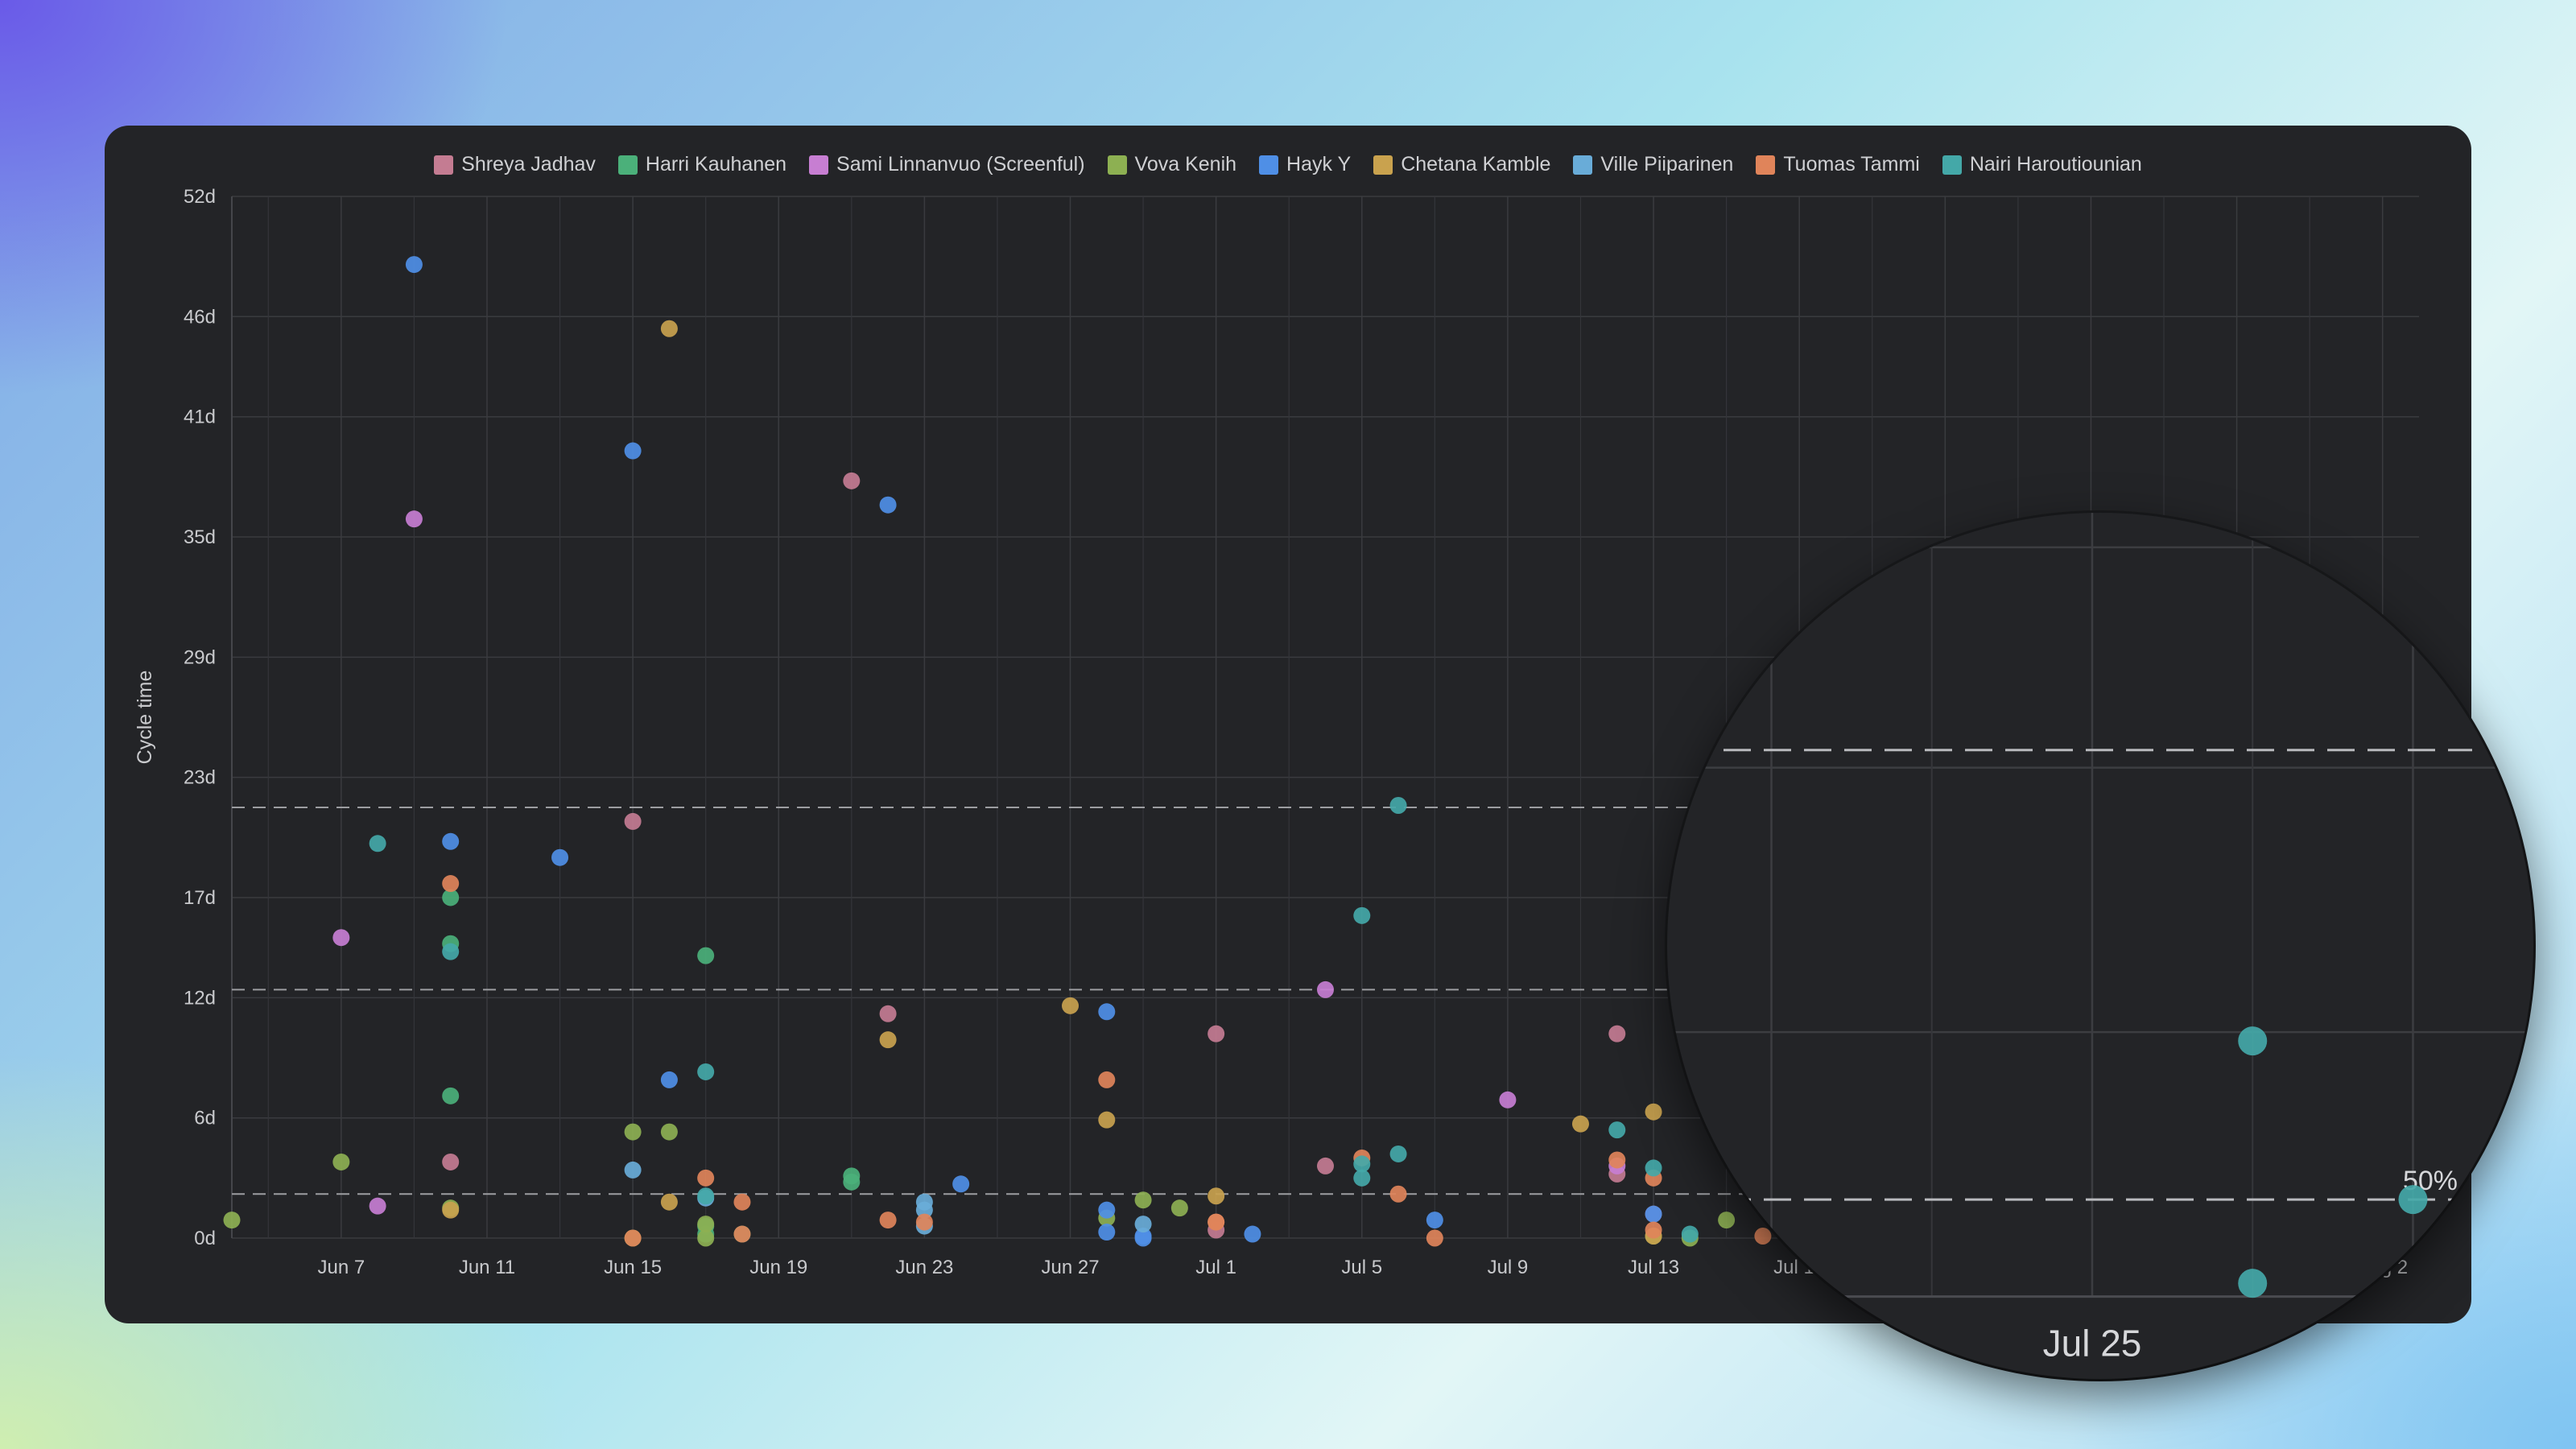  I want to click on legend-label: Vova Kenih, so click(1185, 164).